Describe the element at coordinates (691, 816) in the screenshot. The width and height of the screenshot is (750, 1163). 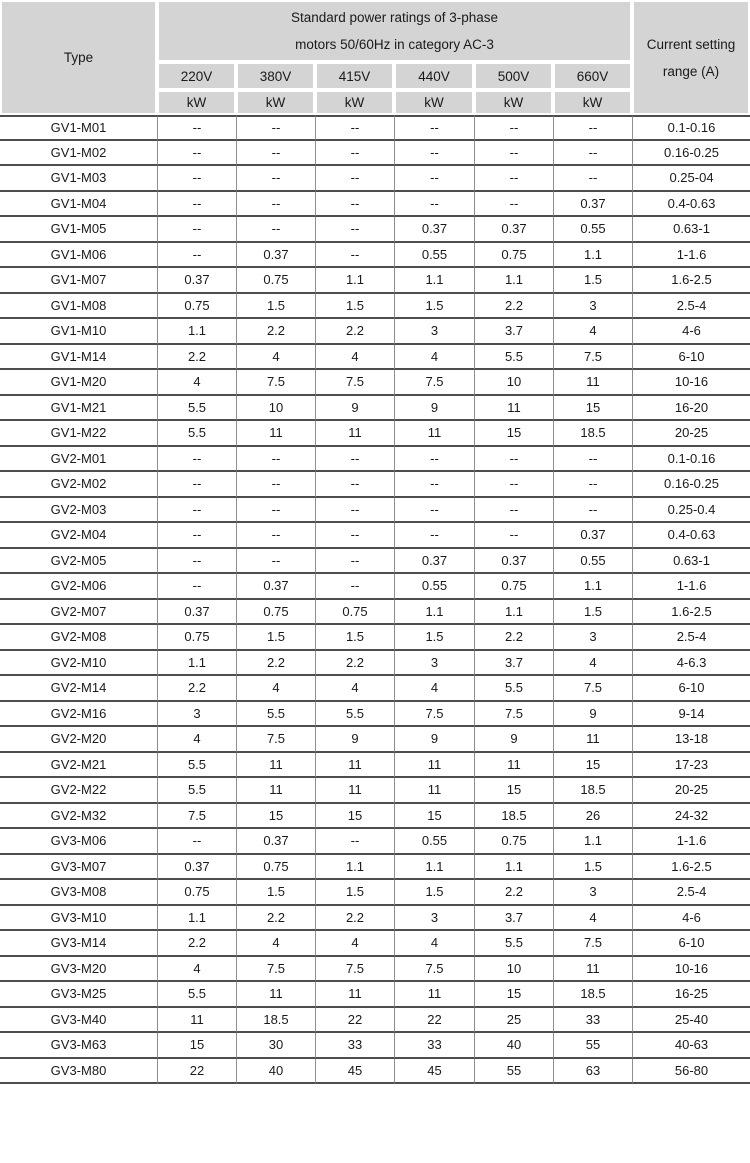
I see `cell-current-range: 24-32` at that location.